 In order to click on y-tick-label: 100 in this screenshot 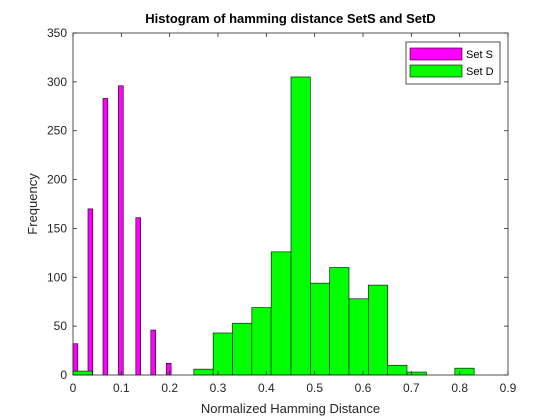, I will do `click(57, 277)`.